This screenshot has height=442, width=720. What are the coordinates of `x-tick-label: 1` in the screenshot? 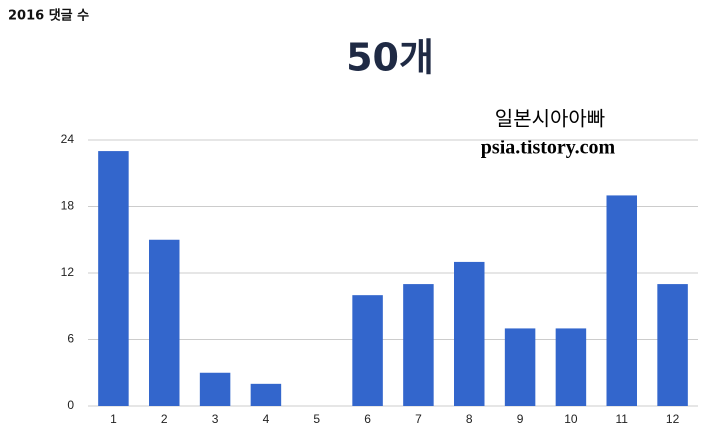 It's located at (113, 419).